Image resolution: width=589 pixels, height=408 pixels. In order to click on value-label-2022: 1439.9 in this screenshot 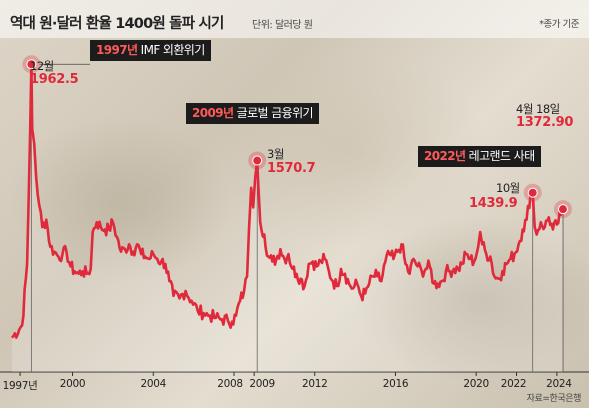, I will do `click(493, 203)`.